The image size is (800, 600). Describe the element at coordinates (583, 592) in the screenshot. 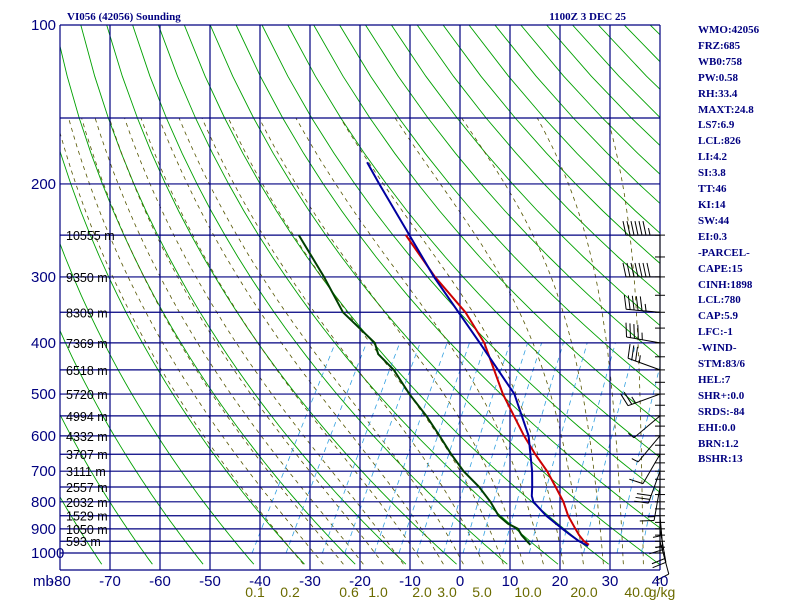

I see `mixing-ratio-label: 20.0` at that location.